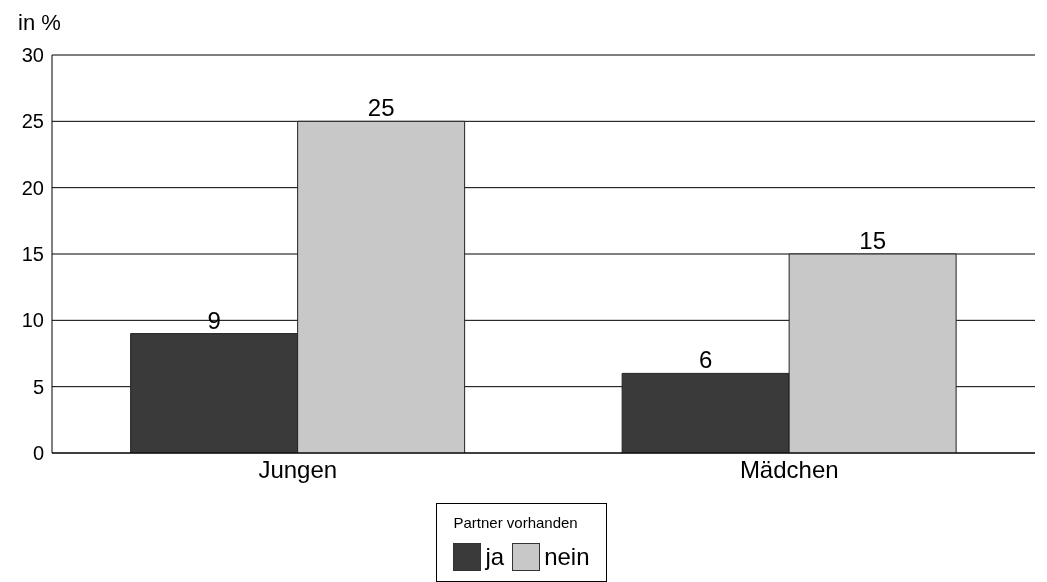  I want to click on y-tick-label: 10, so click(32, 320).